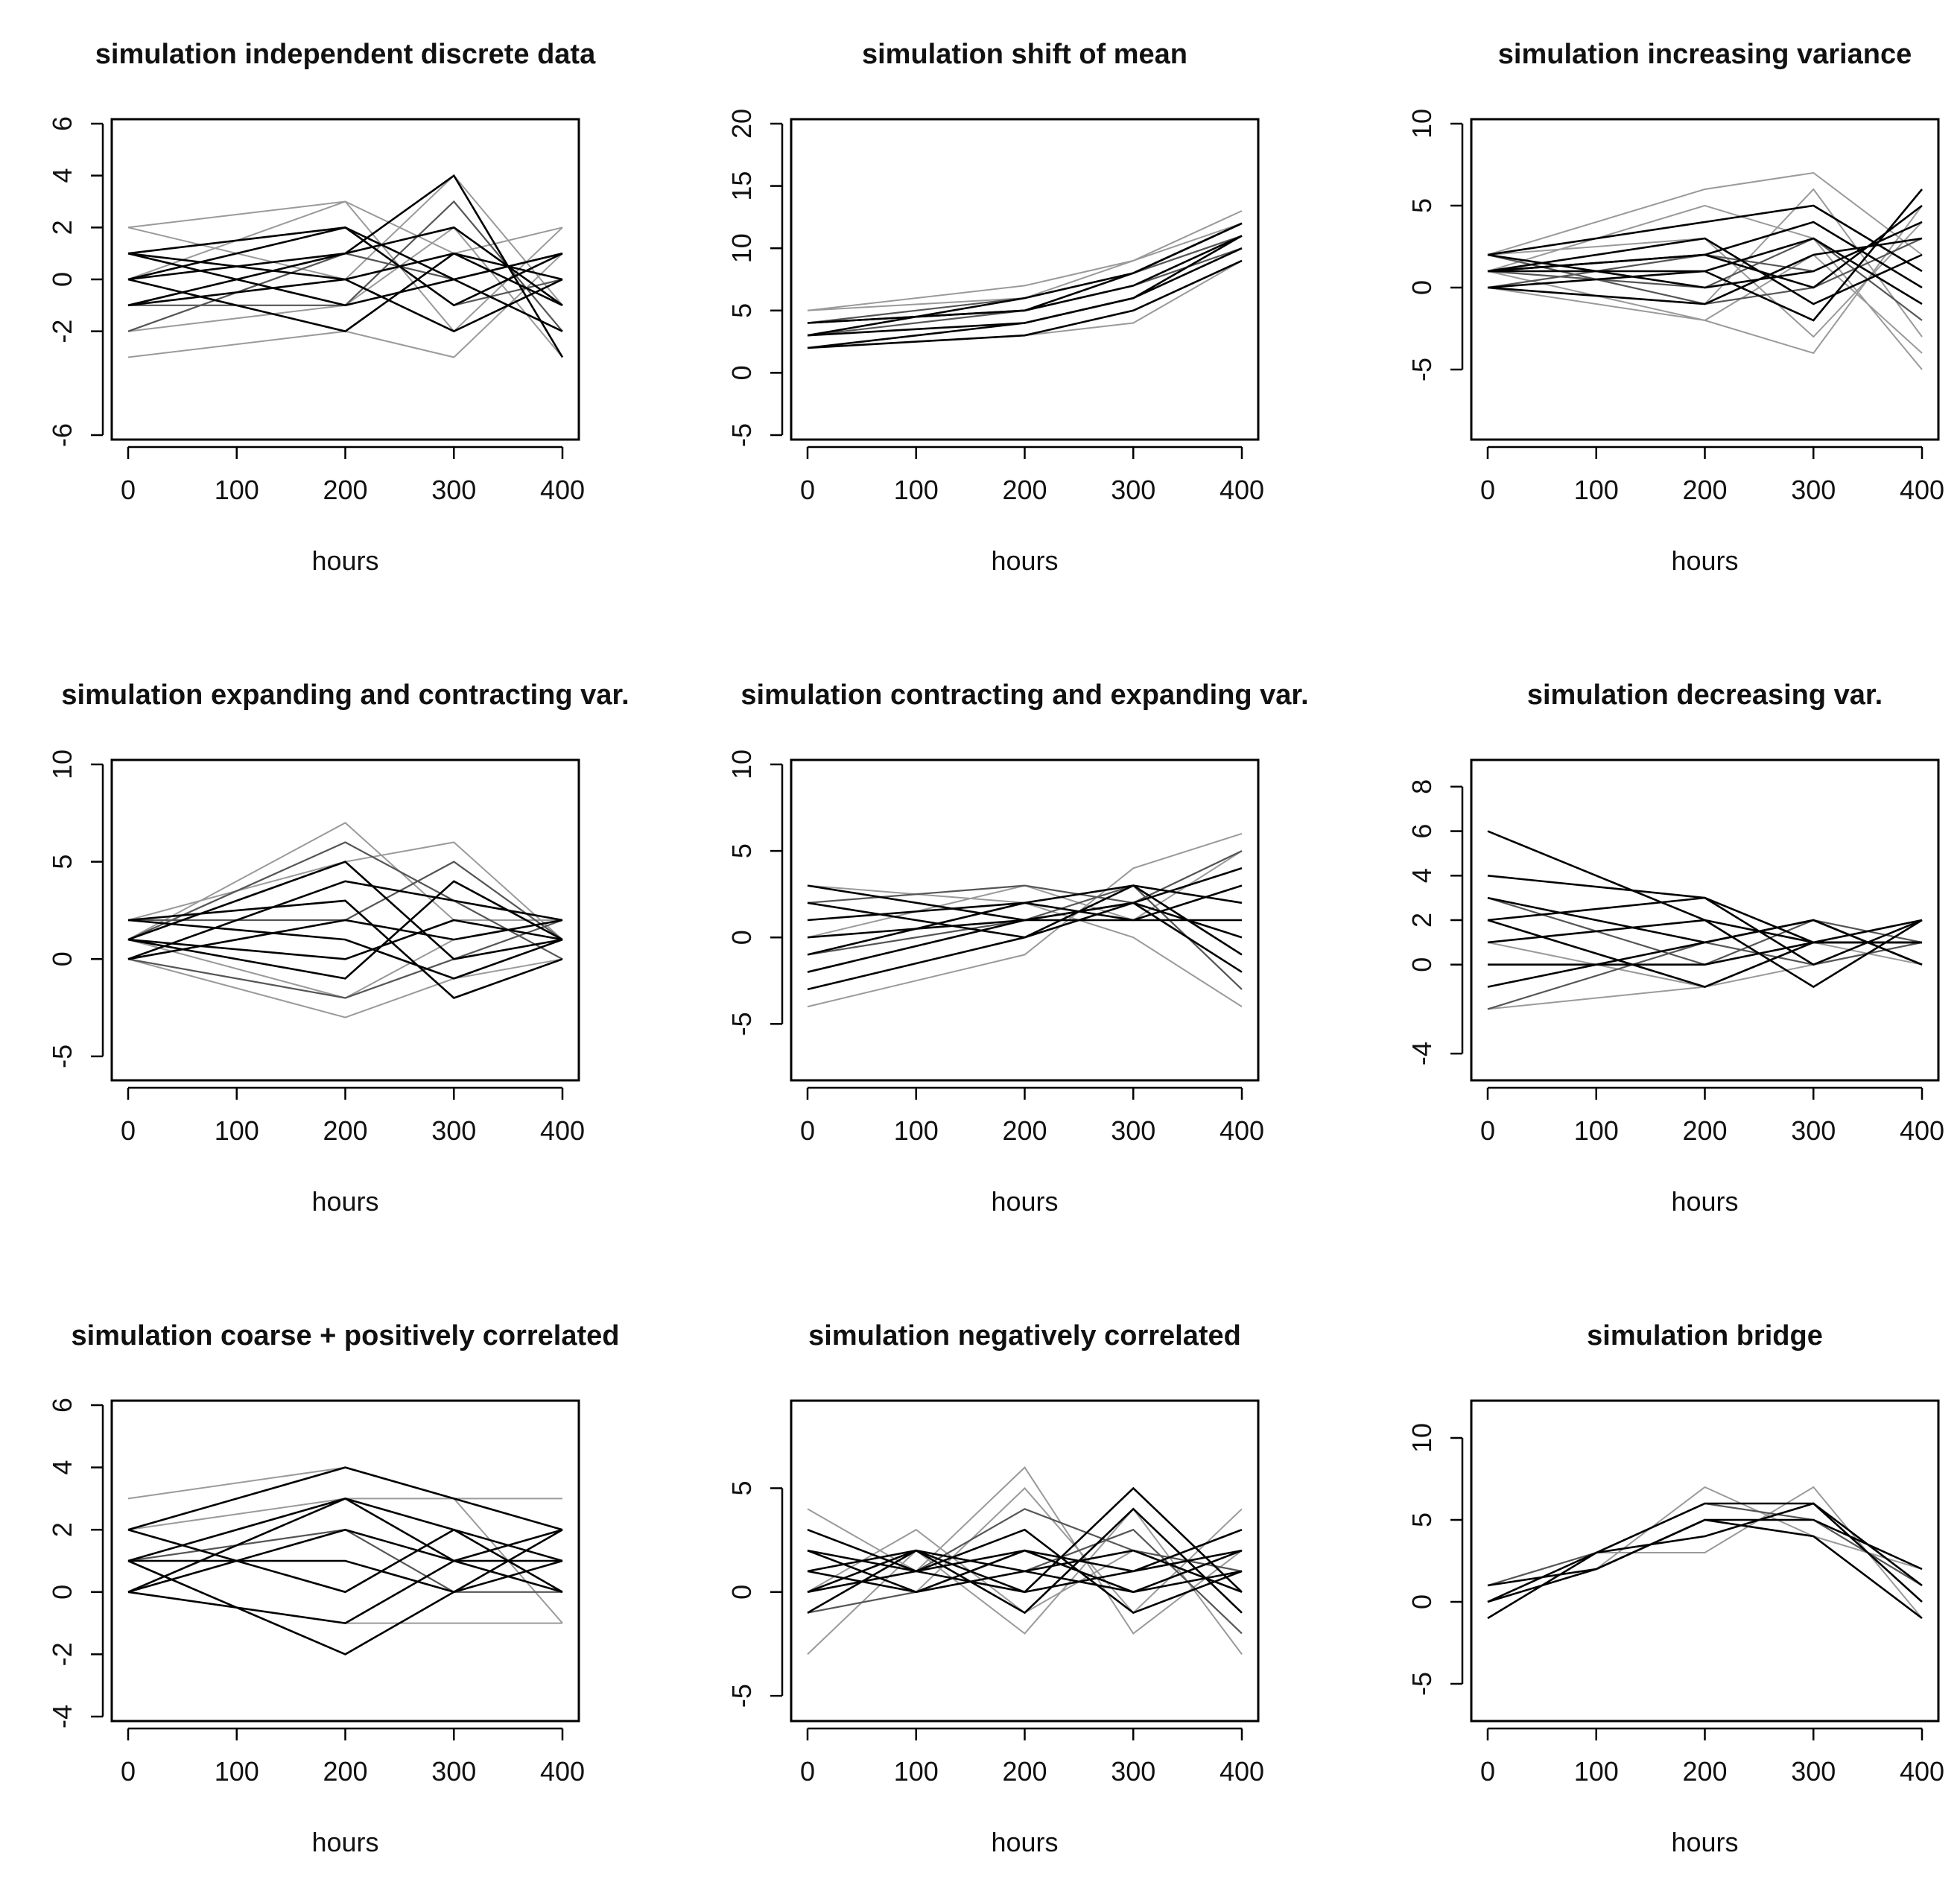 Image resolution: width=1960 pixels, height=1879 pixels. Describe the element at coordinates (1421, 786) in the screenshot. I see `y-tick-label: 8` at that location.